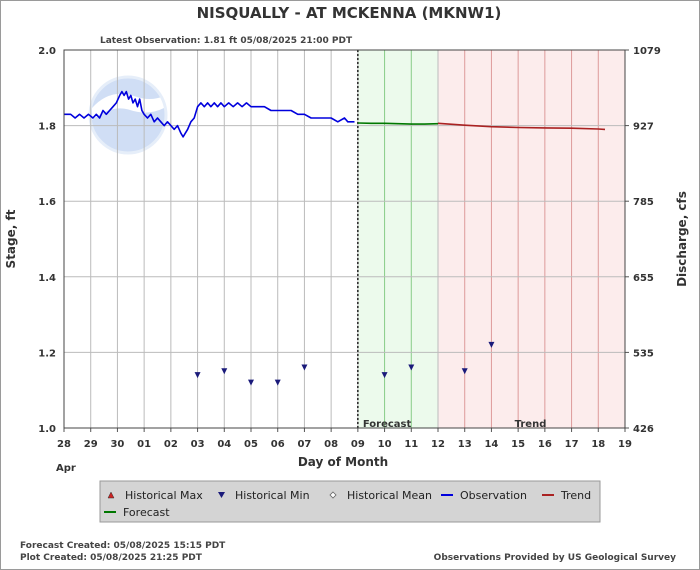 This screenshot has height=570, width=700. Describe the element at coordinates (111, 558) in the screenshot. I see `plot-created: Plot Created: 05/08/2025 21:25 PDT` at that location.